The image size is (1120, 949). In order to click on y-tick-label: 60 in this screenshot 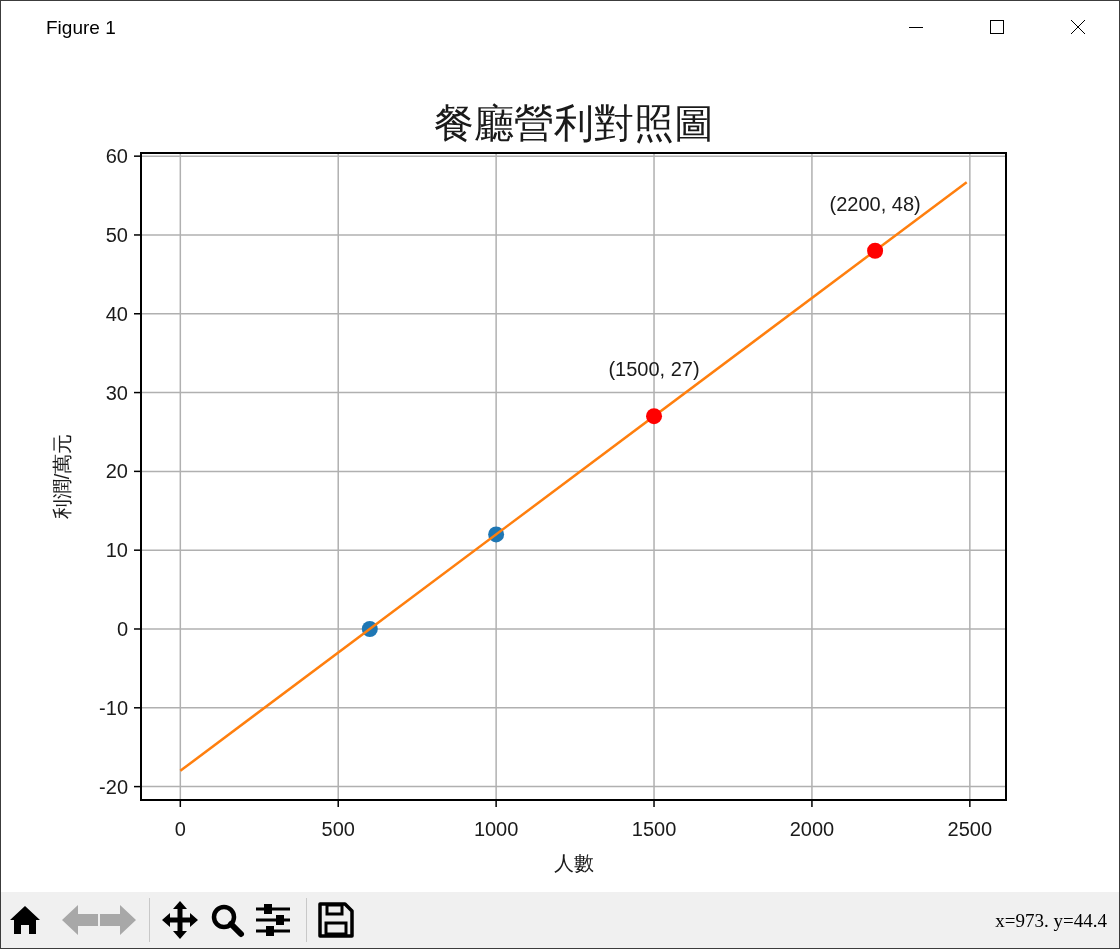, I will do `click(116, 156)`.